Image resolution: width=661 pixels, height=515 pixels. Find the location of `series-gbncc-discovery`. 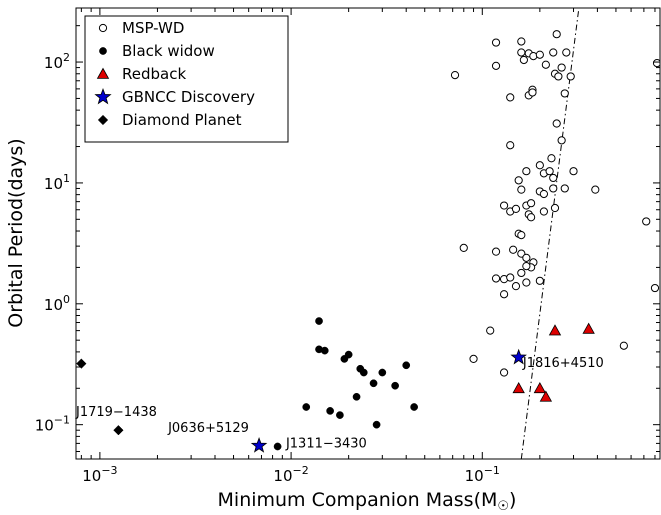

series-gbncc-discovery is located at coordinates (388, 400).